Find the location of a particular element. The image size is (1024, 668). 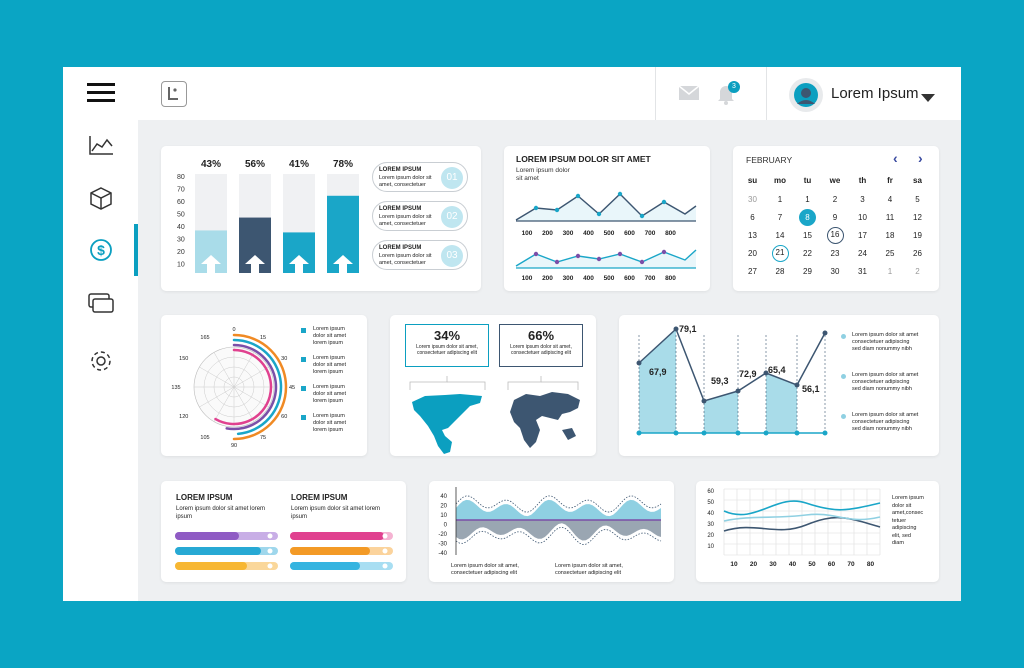

x-tick-label: 400 is located at coordinates (588, 278).